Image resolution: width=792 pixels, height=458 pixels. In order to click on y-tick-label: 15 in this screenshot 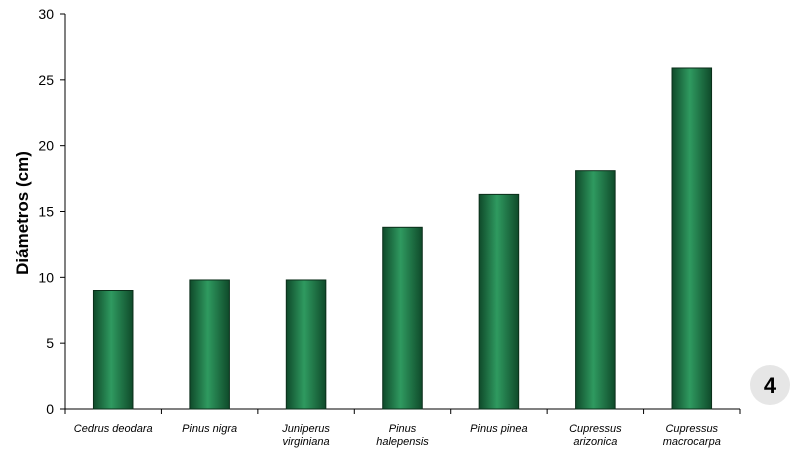, I will do `click(46, 212)`.